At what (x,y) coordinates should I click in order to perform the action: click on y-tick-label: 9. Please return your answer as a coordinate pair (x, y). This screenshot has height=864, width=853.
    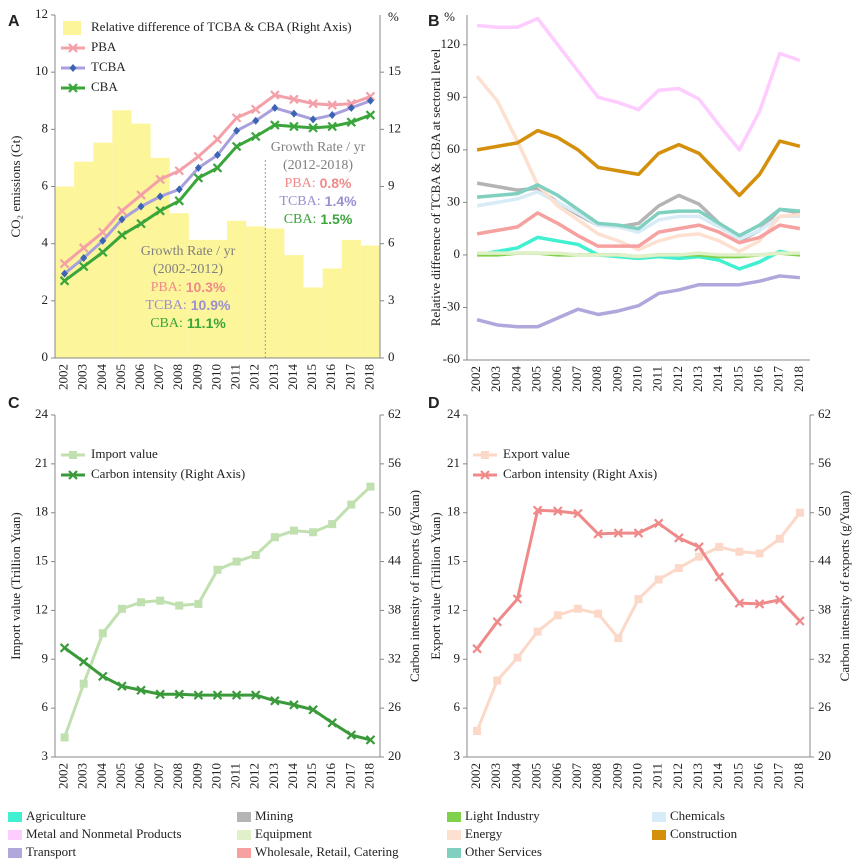
    Looking at the image, I should click on (45, 657).